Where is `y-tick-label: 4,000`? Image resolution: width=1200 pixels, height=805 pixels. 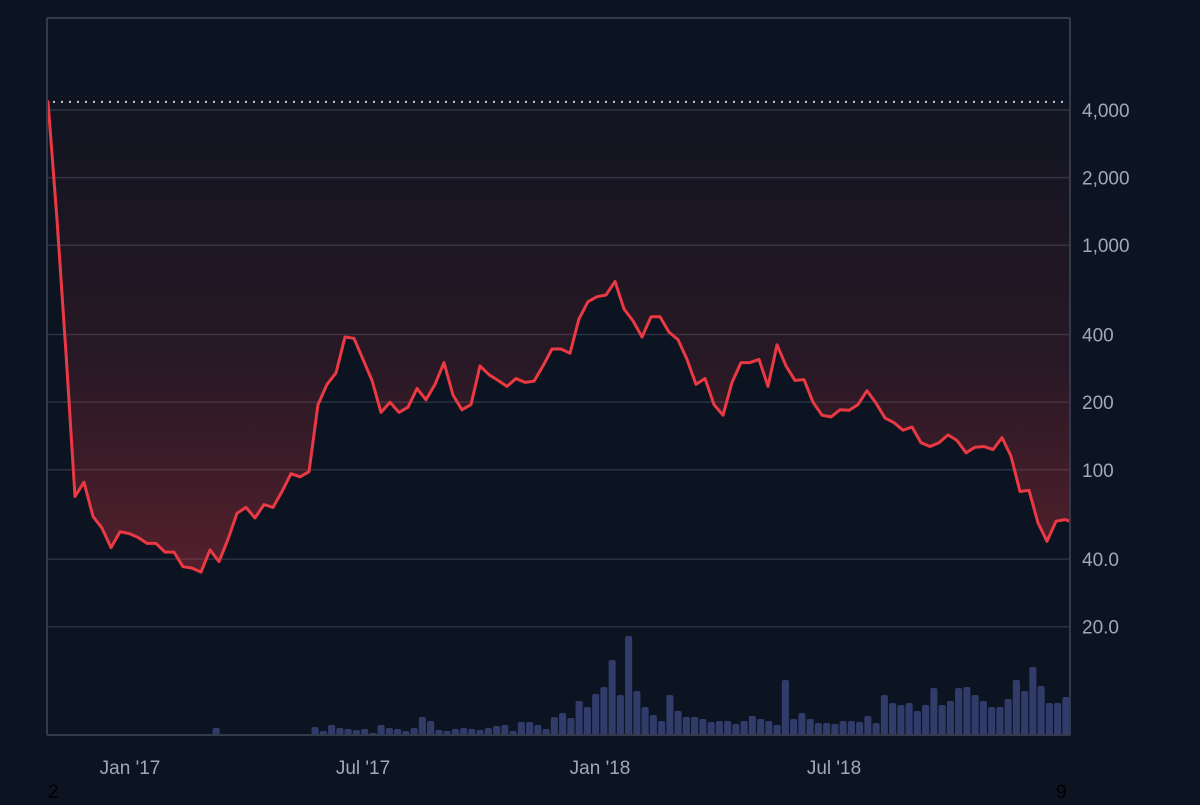 y-tick-label: 4,000 is located at coordinates (1106, 111).